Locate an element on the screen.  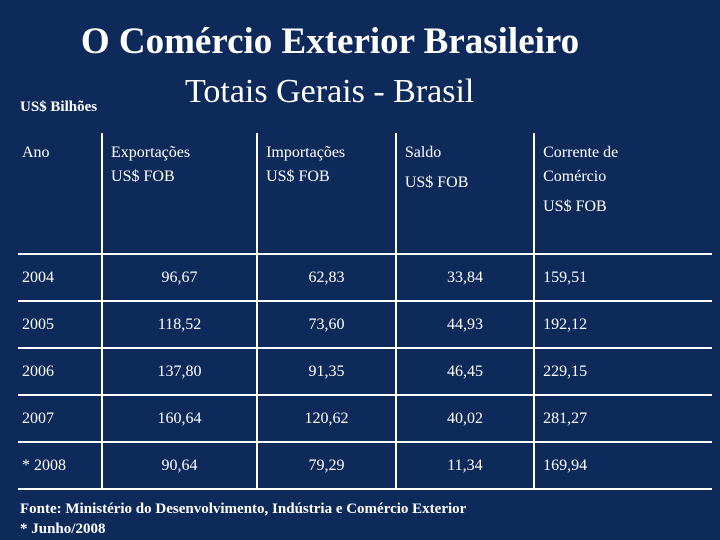
cell-importacoes: 79,29 is located at coordinates (326, 465).